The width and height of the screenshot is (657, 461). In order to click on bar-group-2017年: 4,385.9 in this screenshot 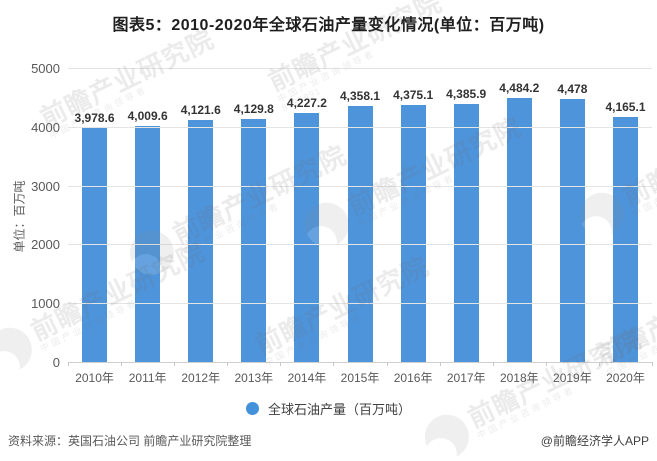, I will do `click(466, 224)`.